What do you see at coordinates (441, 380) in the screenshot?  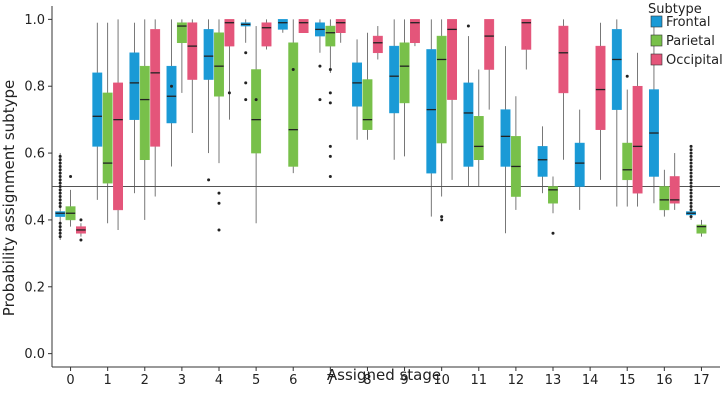 I see `x-tick-label: 10` at bounding box center [441, 380].